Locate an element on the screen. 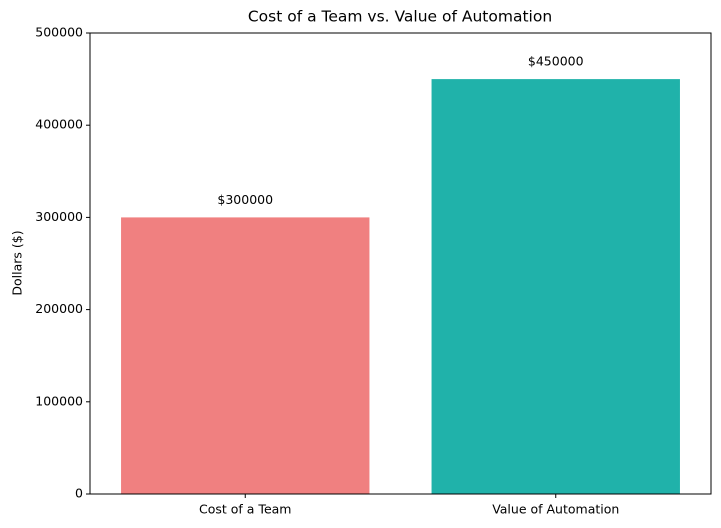 This screenshot has height=528, width=721. y-tick-label: 200000 is located at coordinates (59, 308).